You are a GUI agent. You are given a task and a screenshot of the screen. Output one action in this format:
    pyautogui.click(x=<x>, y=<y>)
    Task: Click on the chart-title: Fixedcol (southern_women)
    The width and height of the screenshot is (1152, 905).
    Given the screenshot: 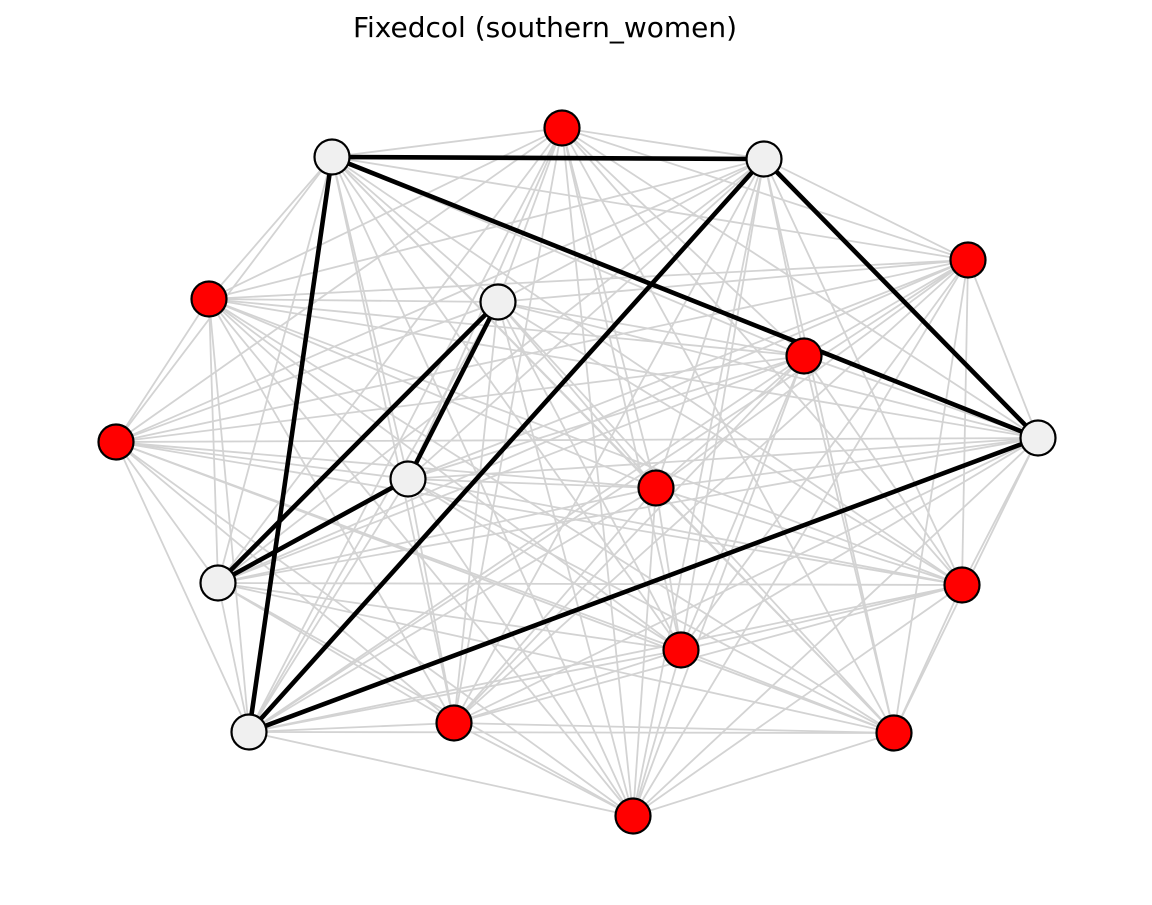 What is the action you would take?
    pyautogui.click(x=545, y=27)
    